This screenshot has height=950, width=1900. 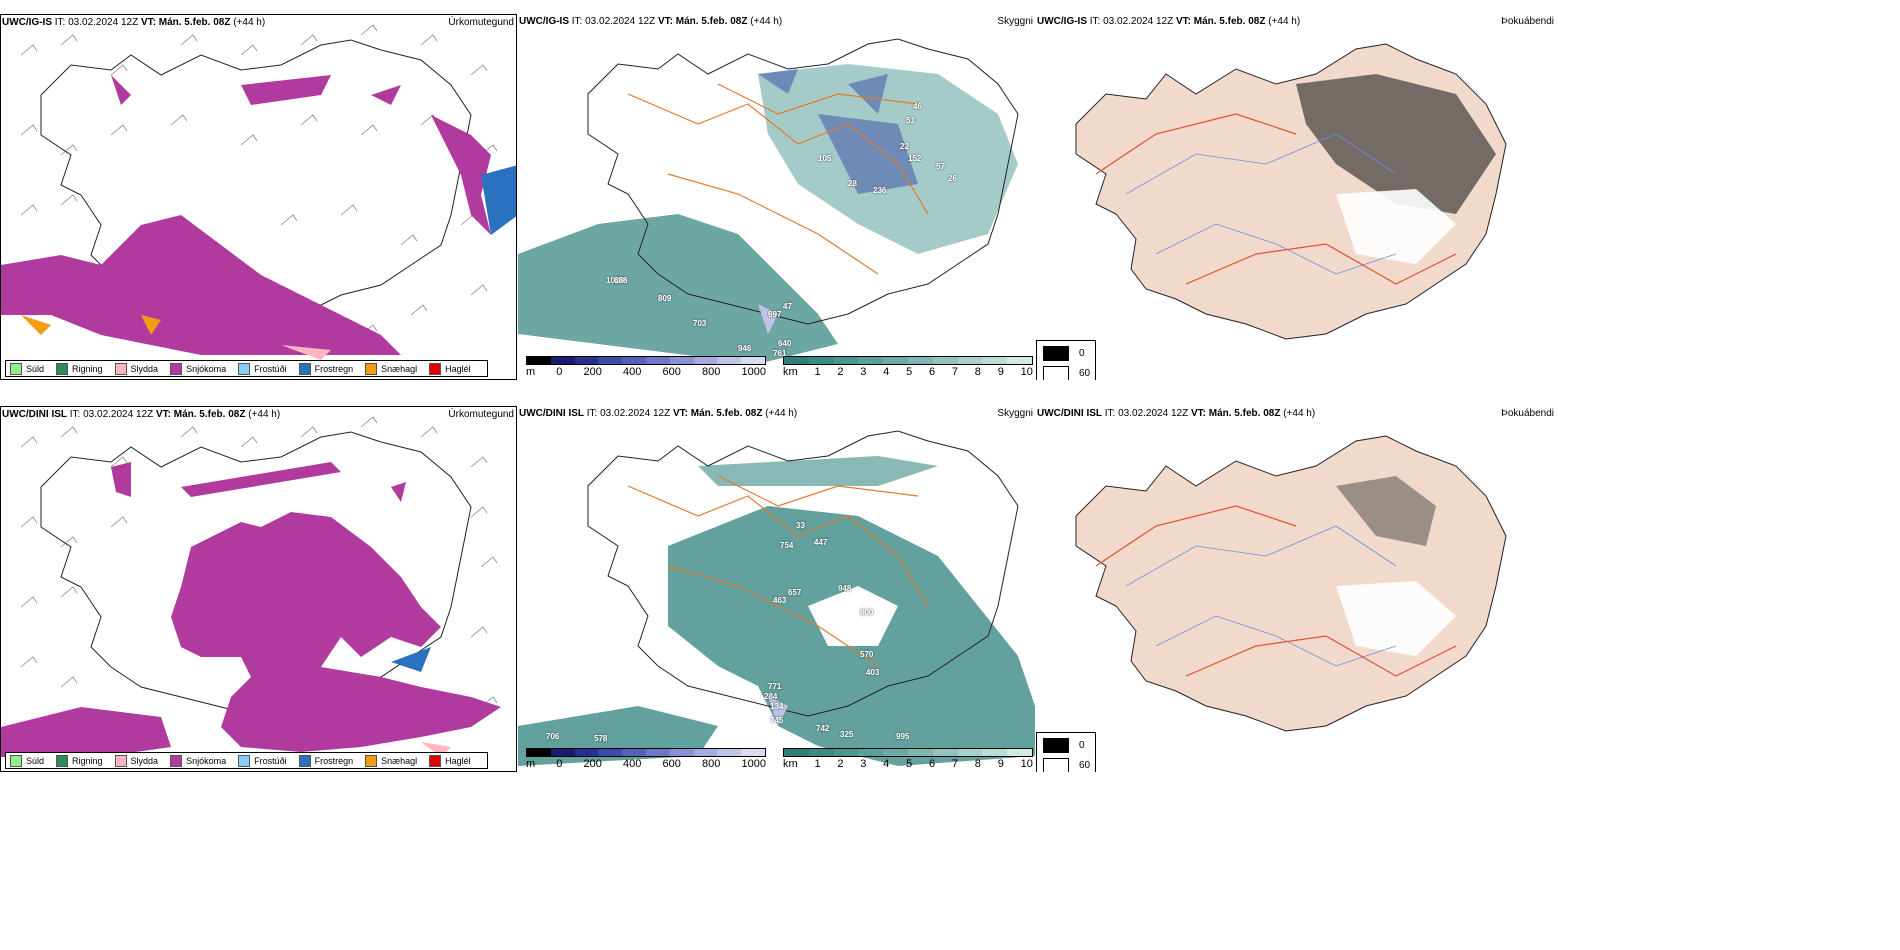 I want to click on fog-legend: 0 60, so click(x=1066, y=752).